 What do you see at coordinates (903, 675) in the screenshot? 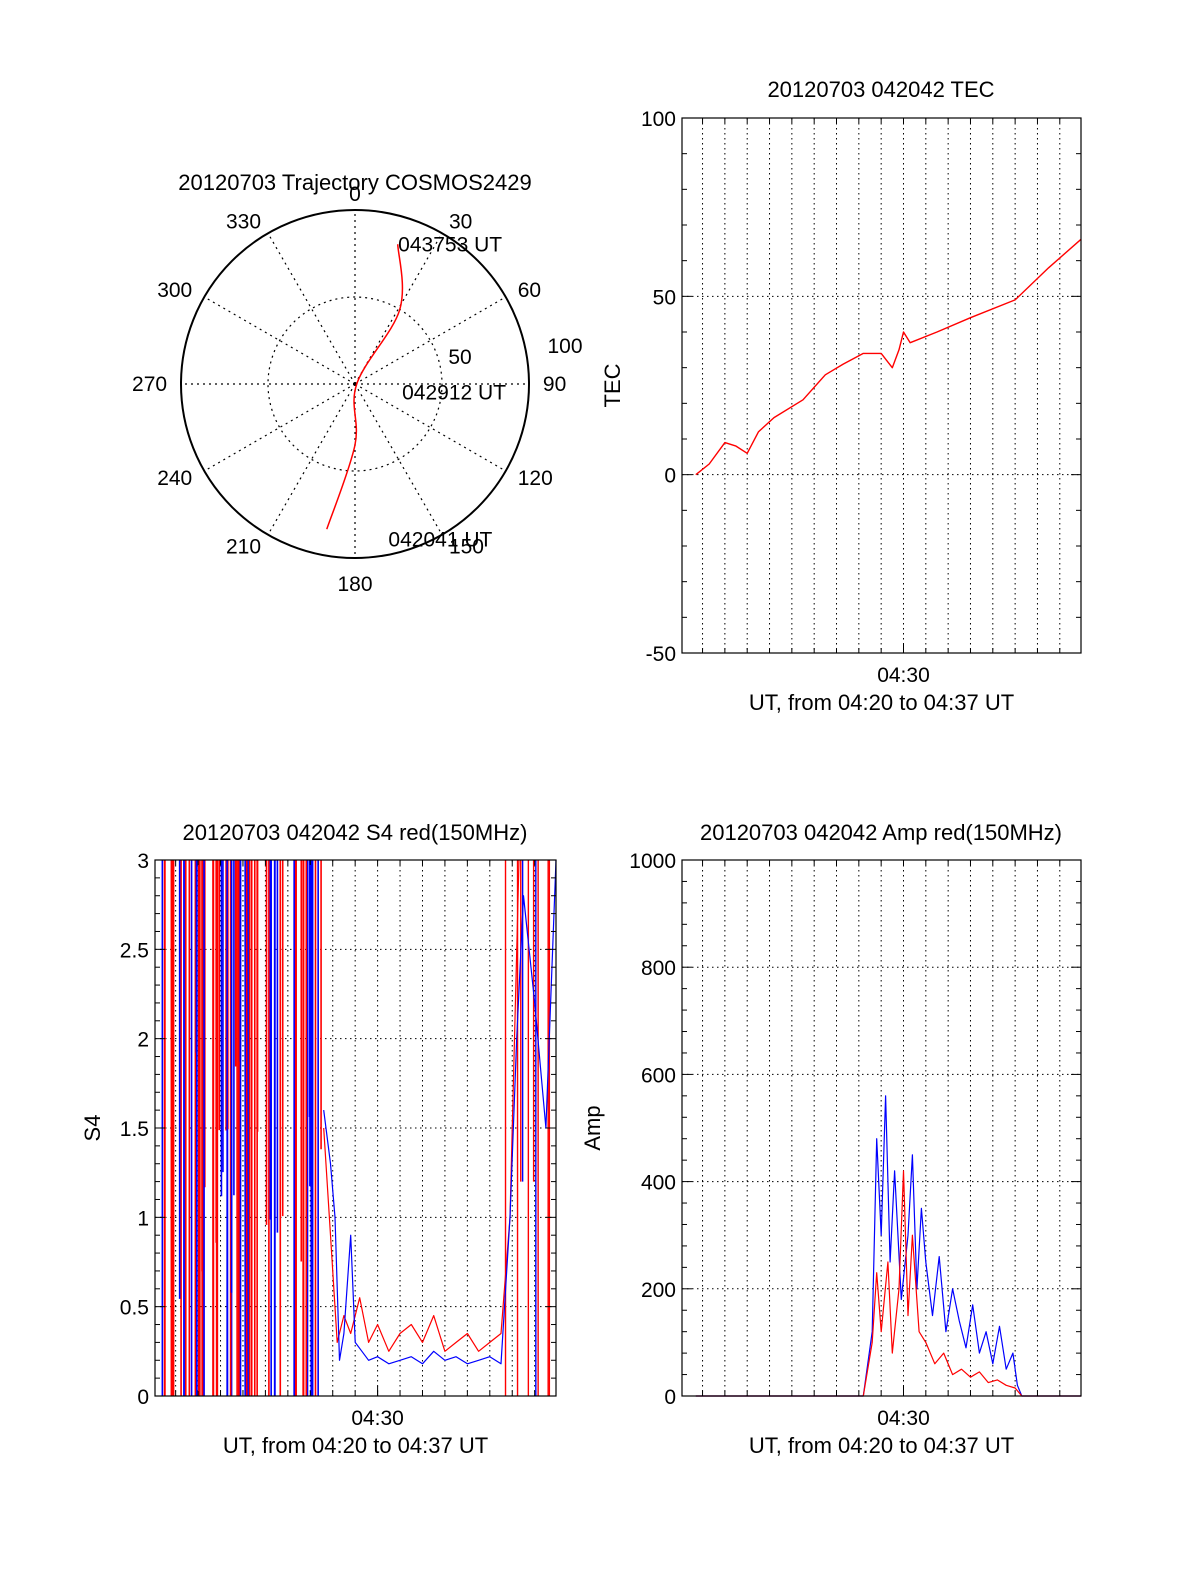
I see `tec-x-tick-label: 04:30` at bounding box center [903, 675].